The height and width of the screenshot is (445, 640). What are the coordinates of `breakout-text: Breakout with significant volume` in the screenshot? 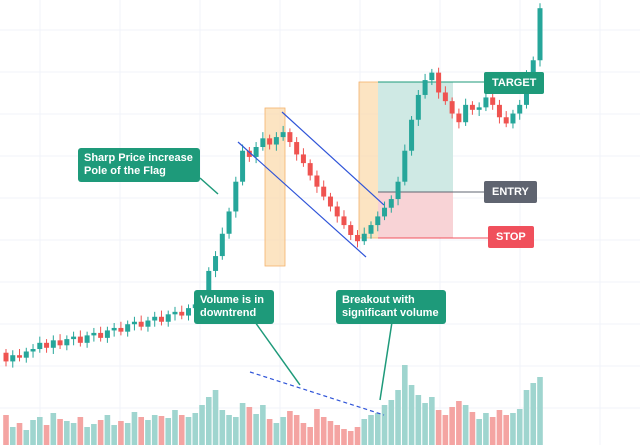 It's located at (390, 306).